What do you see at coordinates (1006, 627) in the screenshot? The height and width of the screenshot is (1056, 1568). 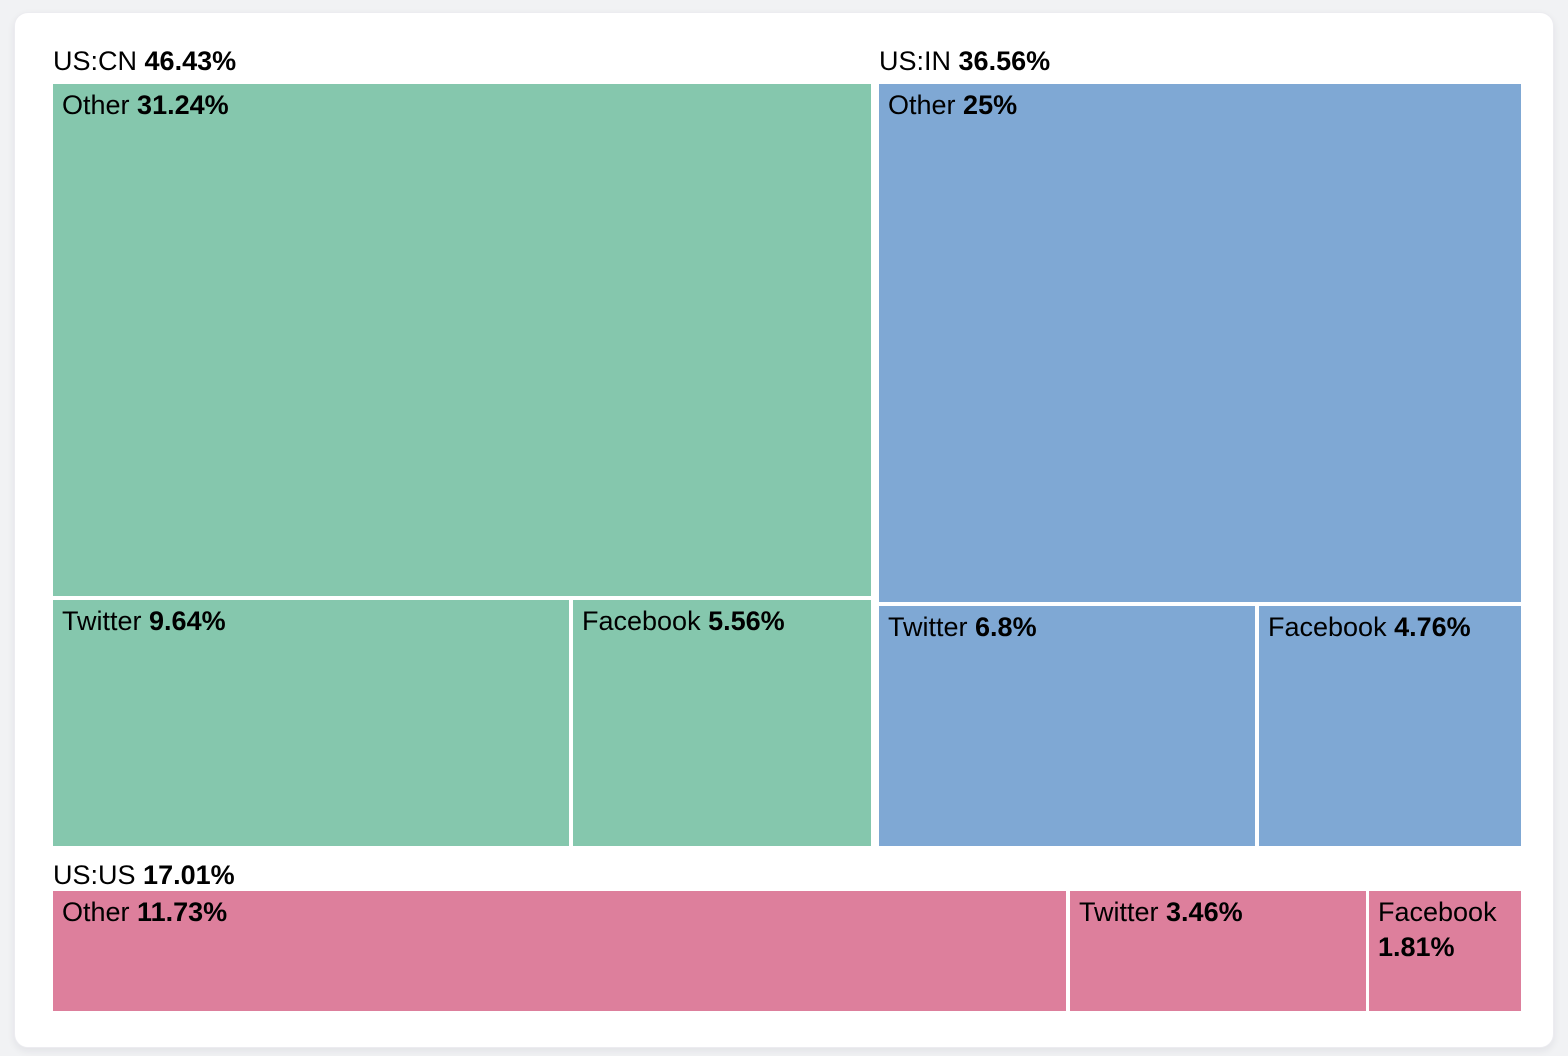 I see `cell-value: 6.8%` at bounding box center [1006, 627].